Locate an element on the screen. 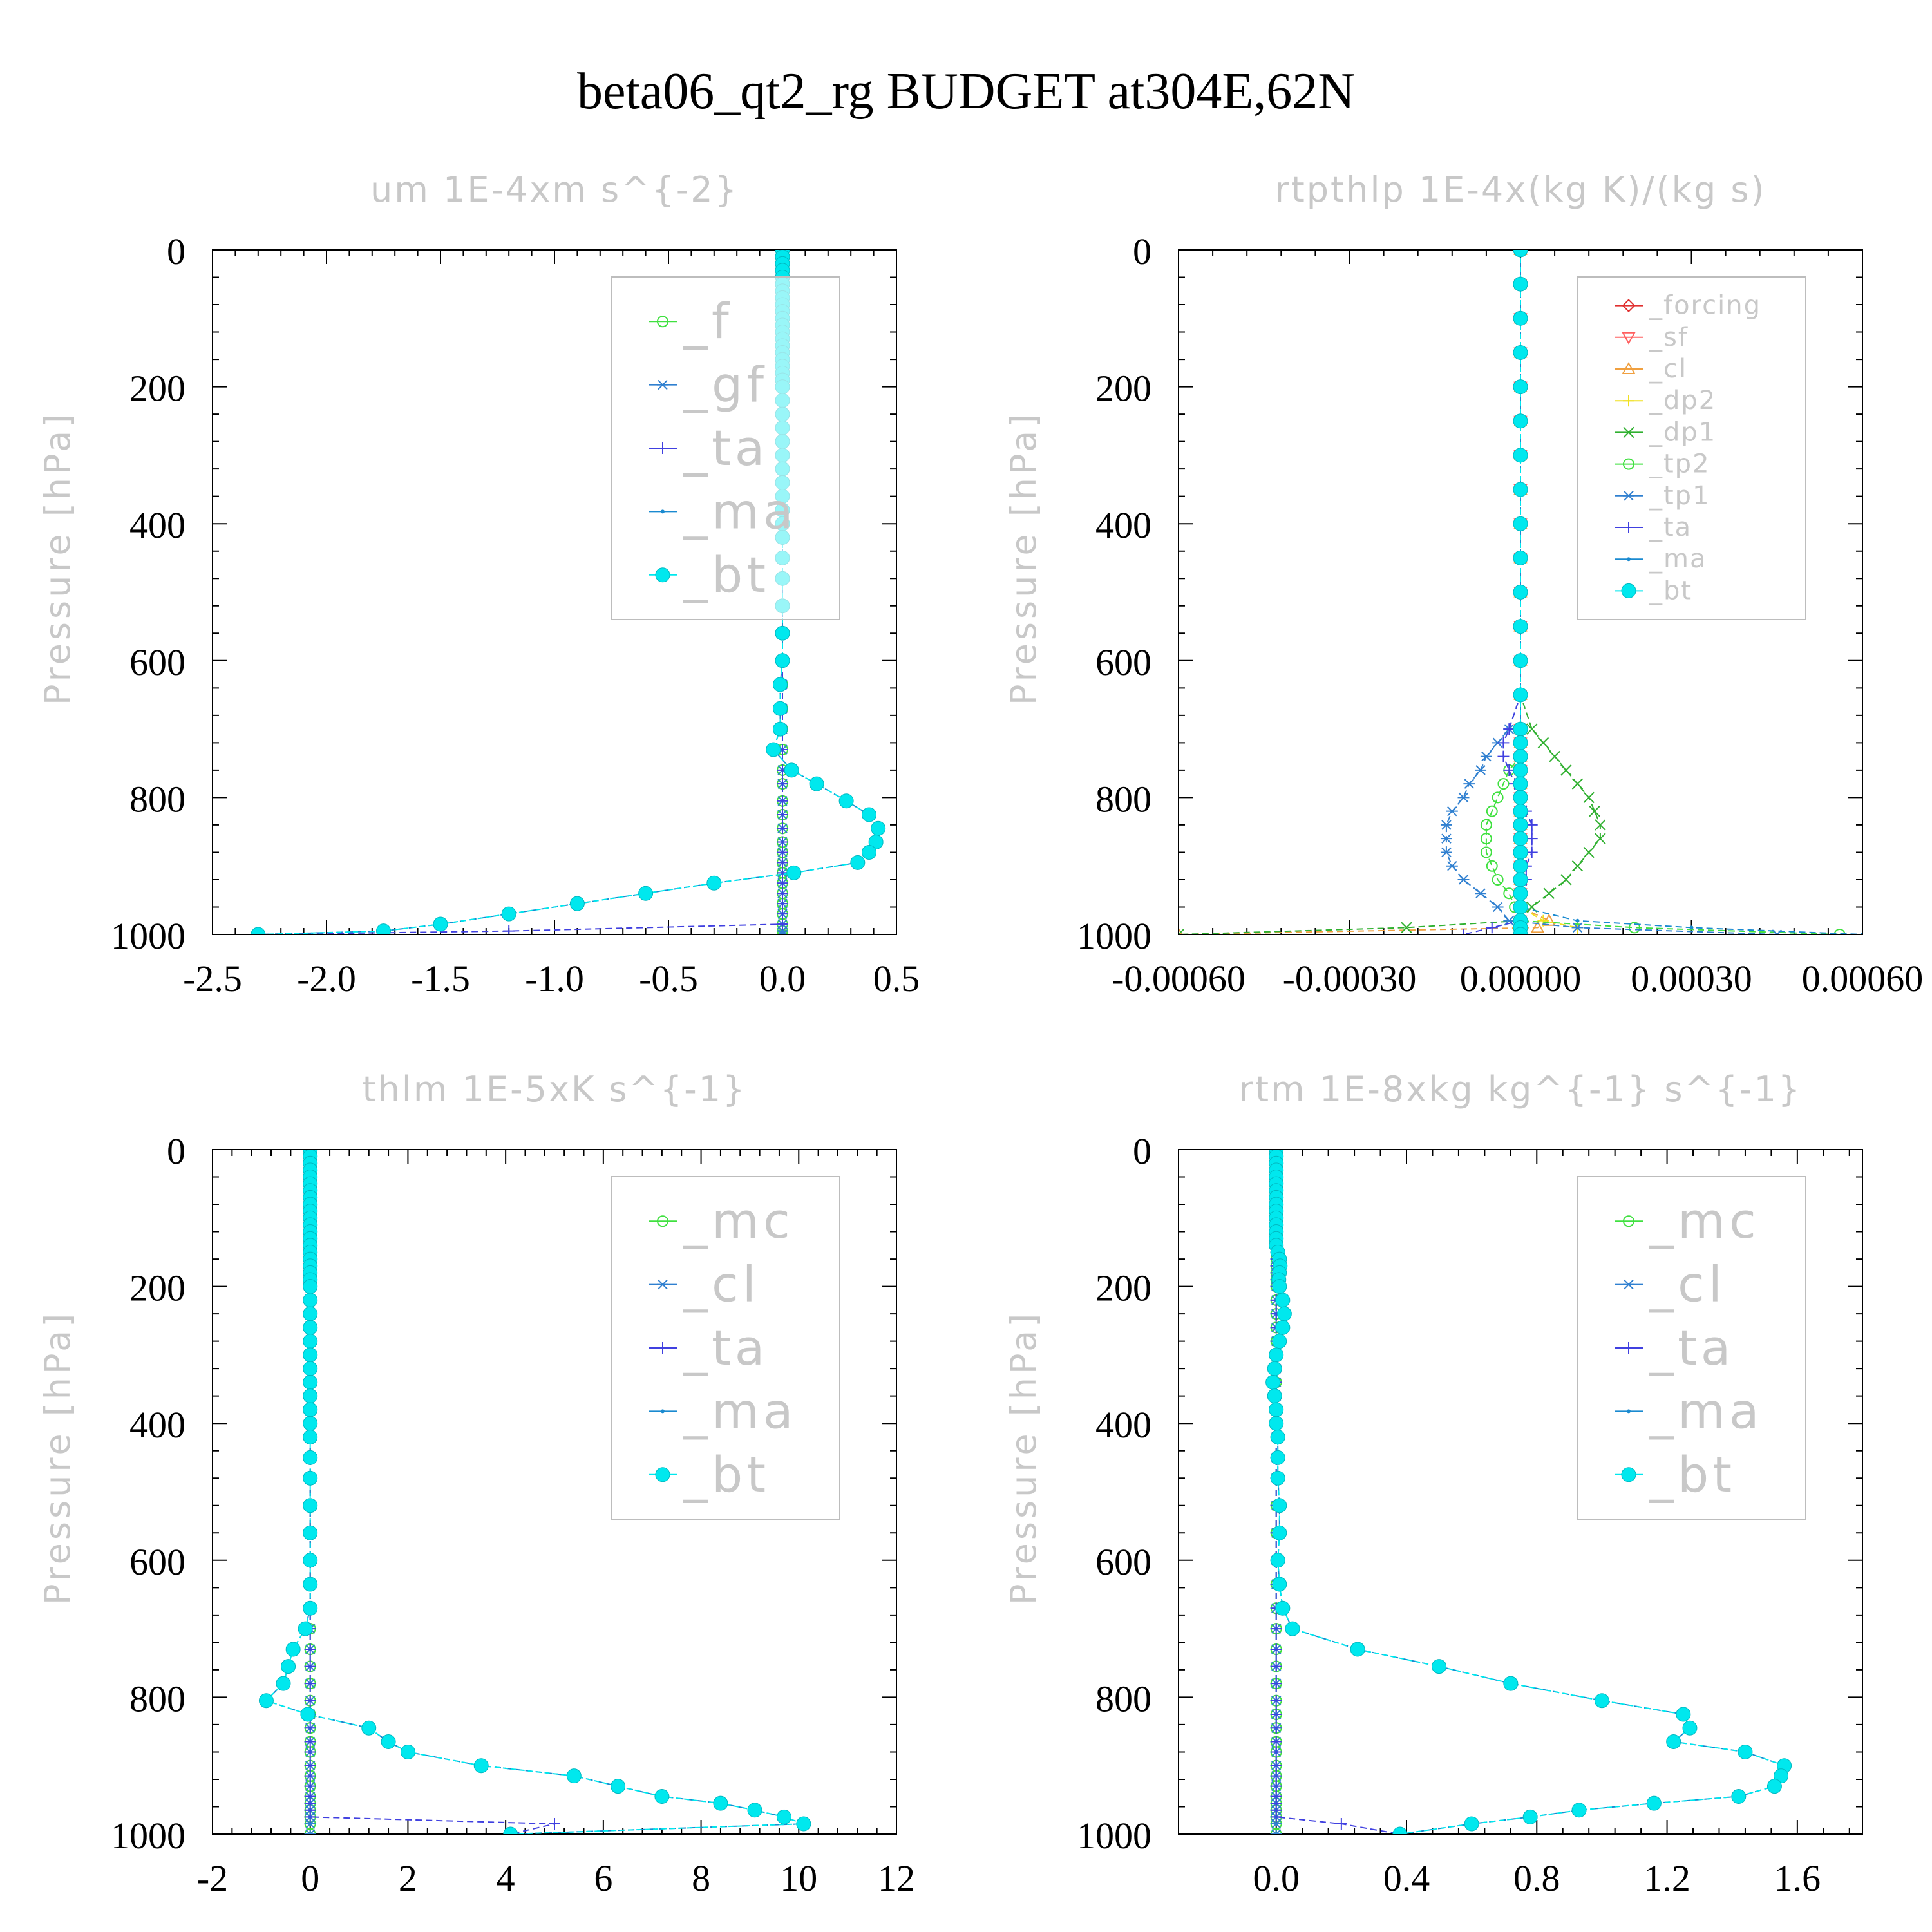 The height and width of the screenshot is (1932, 1932). x-tick-label: -2.0 is located at coordinates (326, 978).